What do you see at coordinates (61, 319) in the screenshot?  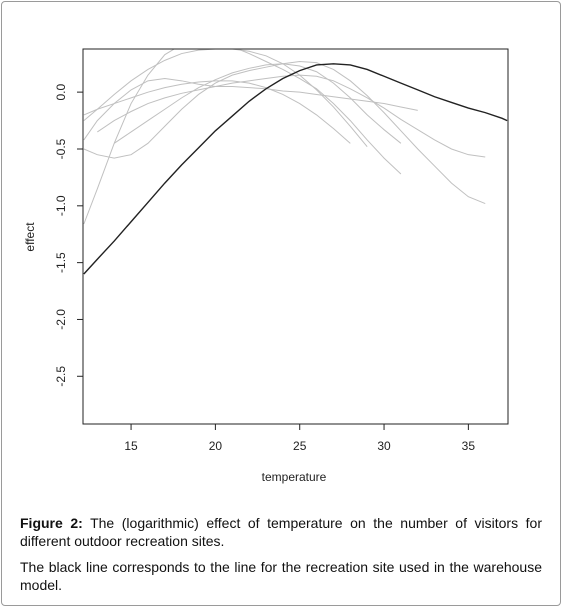 I see `y-tick-label: -2.0` at bounding box center [61, 319].